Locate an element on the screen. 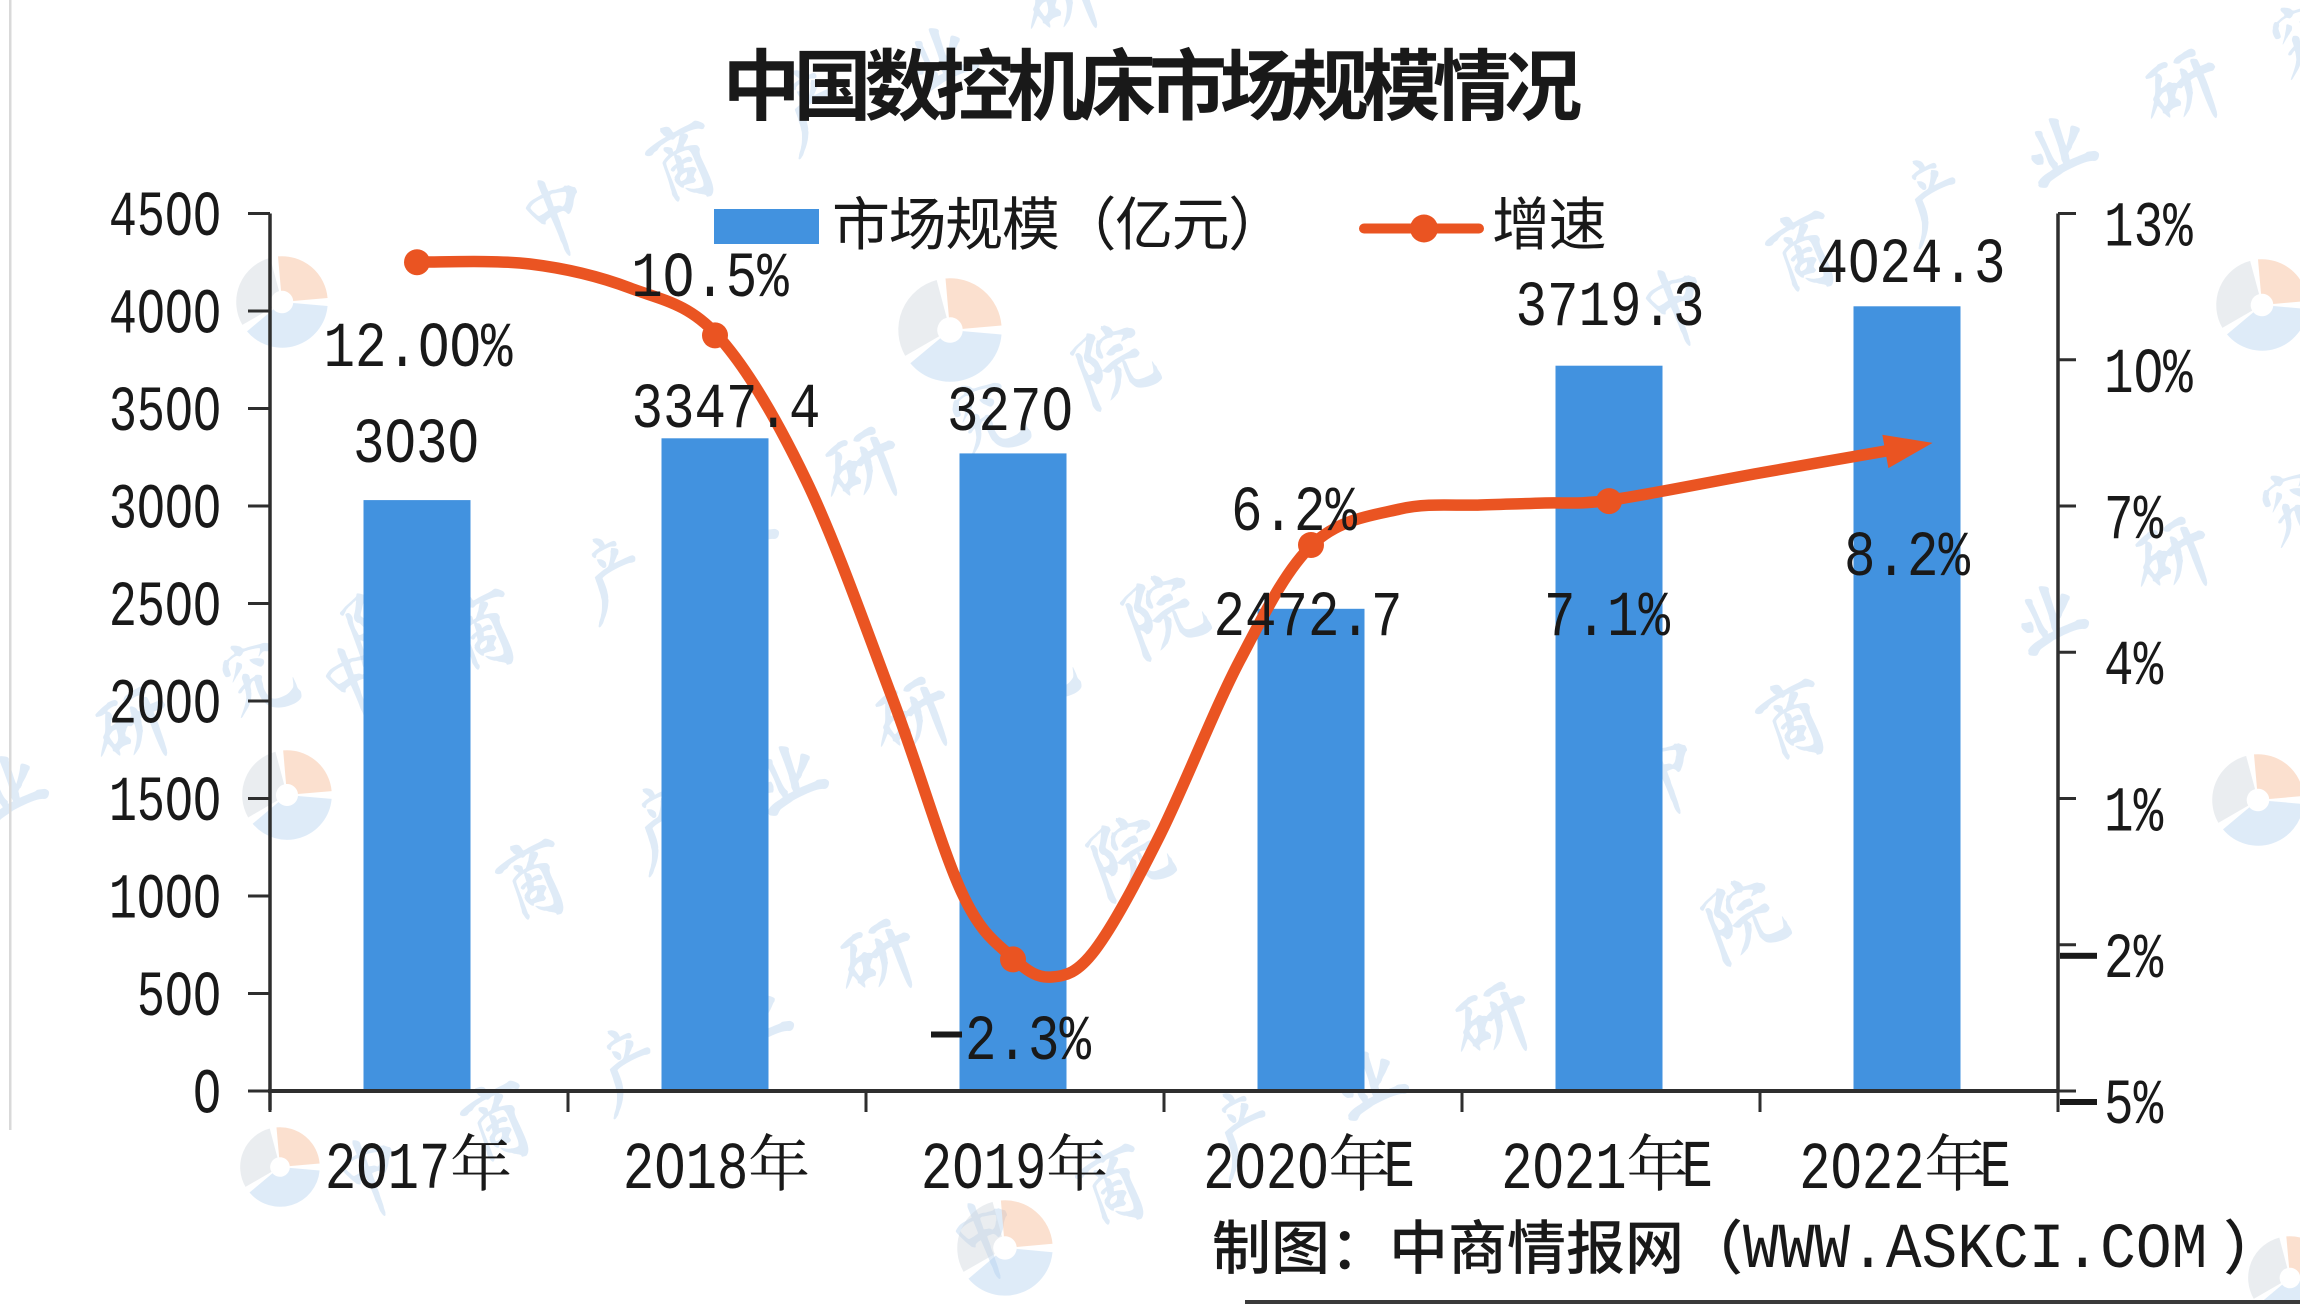 This screenshot has width=2300, height=1309. svg-text: 3OOO is located at coordinates (165, 510).